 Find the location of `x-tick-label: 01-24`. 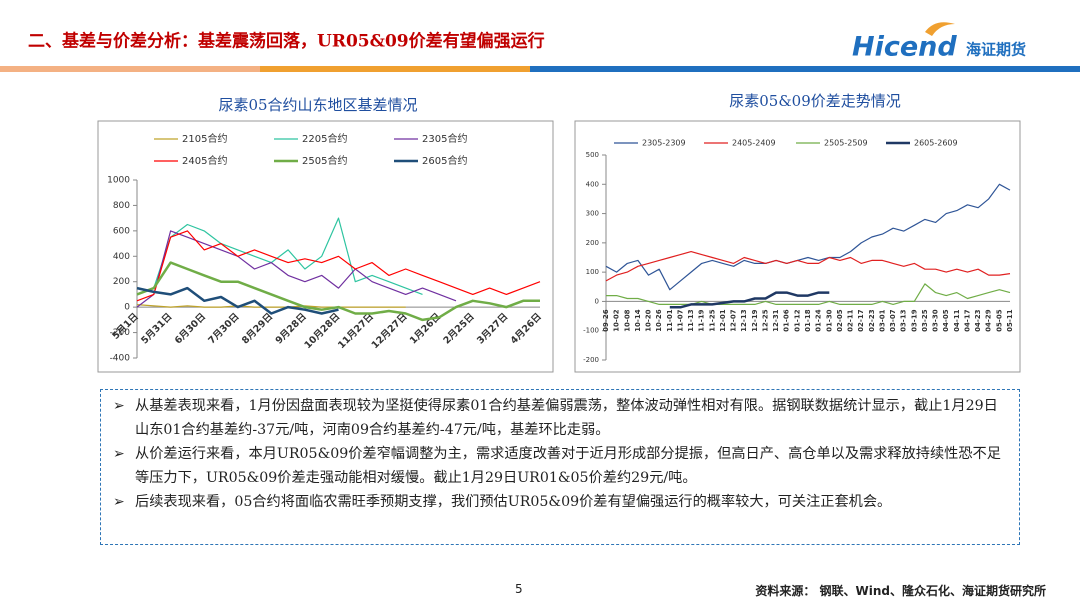

x-tick-label: 01-24 is located at coordinates (819, 320).